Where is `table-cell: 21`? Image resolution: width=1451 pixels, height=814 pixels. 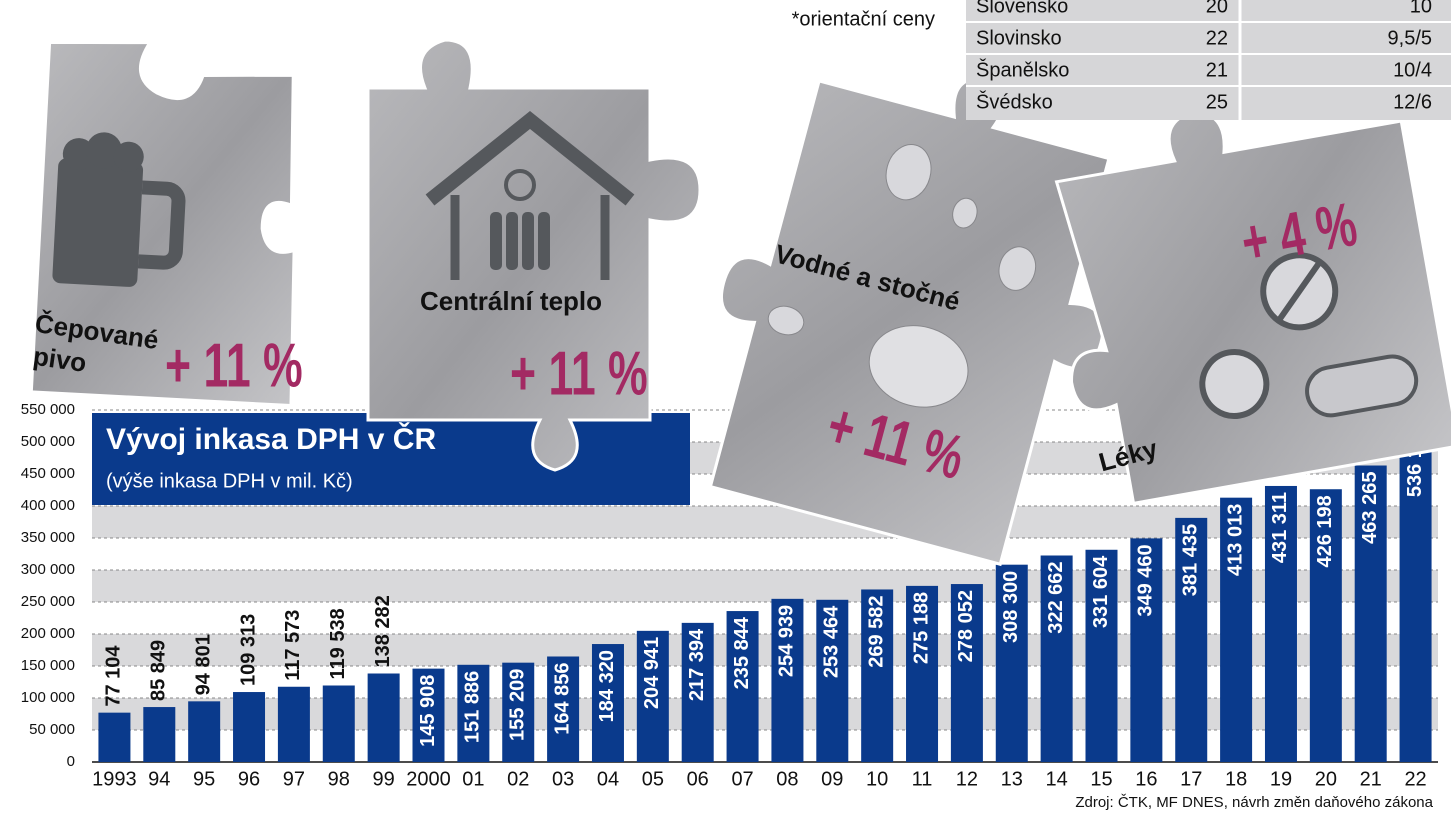
table-cell: 21 is located at coordinates (1217, 70).